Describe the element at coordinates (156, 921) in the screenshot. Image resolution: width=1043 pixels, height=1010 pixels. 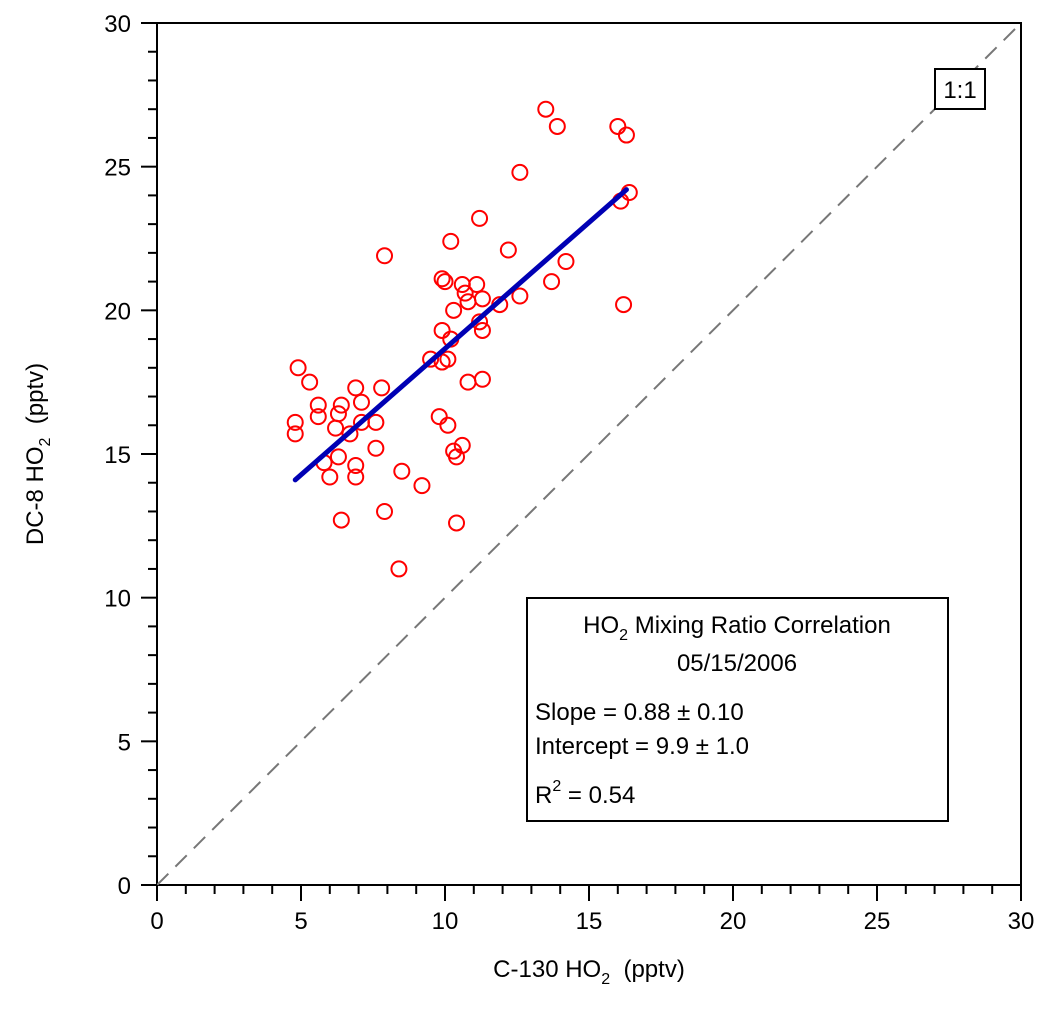
I see `x-tick-label: 0` at that location.